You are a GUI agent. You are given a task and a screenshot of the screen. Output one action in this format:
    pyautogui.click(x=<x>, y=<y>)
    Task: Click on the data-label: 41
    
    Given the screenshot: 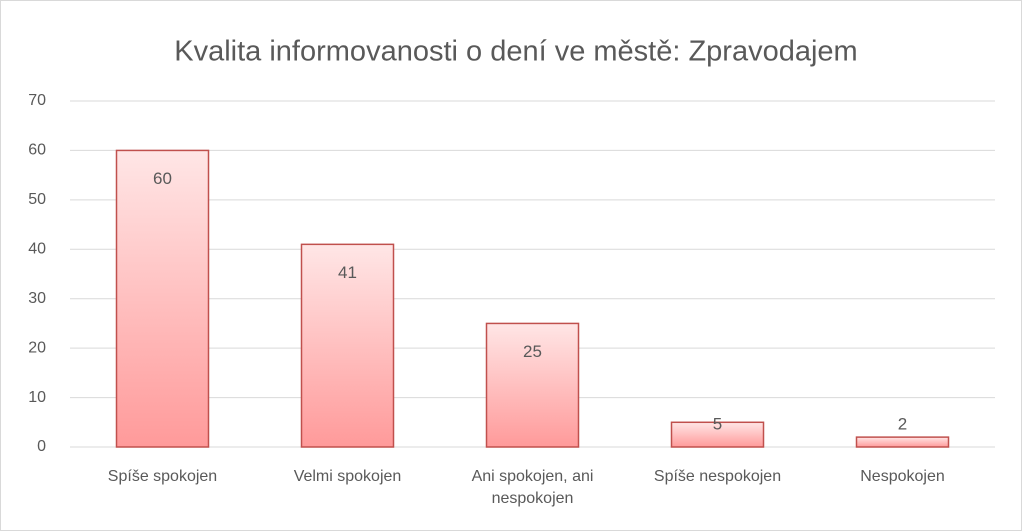 What is the action you would take?
    pyautogui.click(x=347, y=272)
    